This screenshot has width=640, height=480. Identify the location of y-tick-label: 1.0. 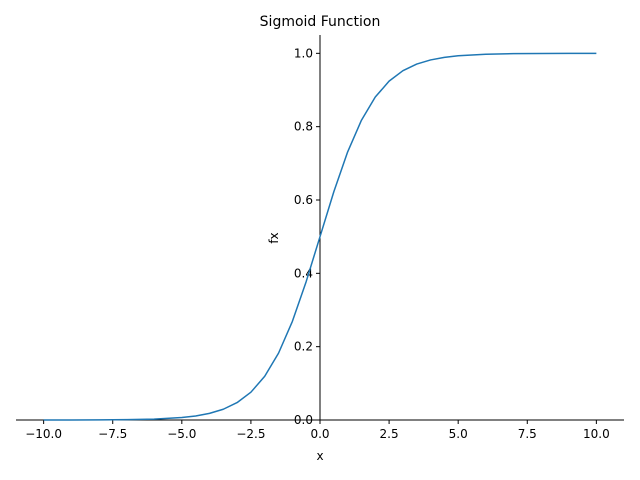
(303, 53).